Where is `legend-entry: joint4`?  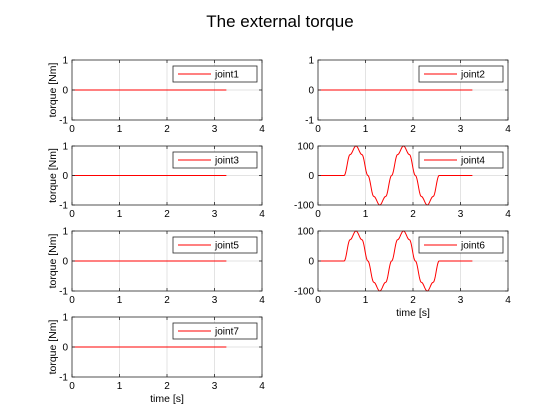 legend-entry: joint4 is located at coordinates (472, 161).